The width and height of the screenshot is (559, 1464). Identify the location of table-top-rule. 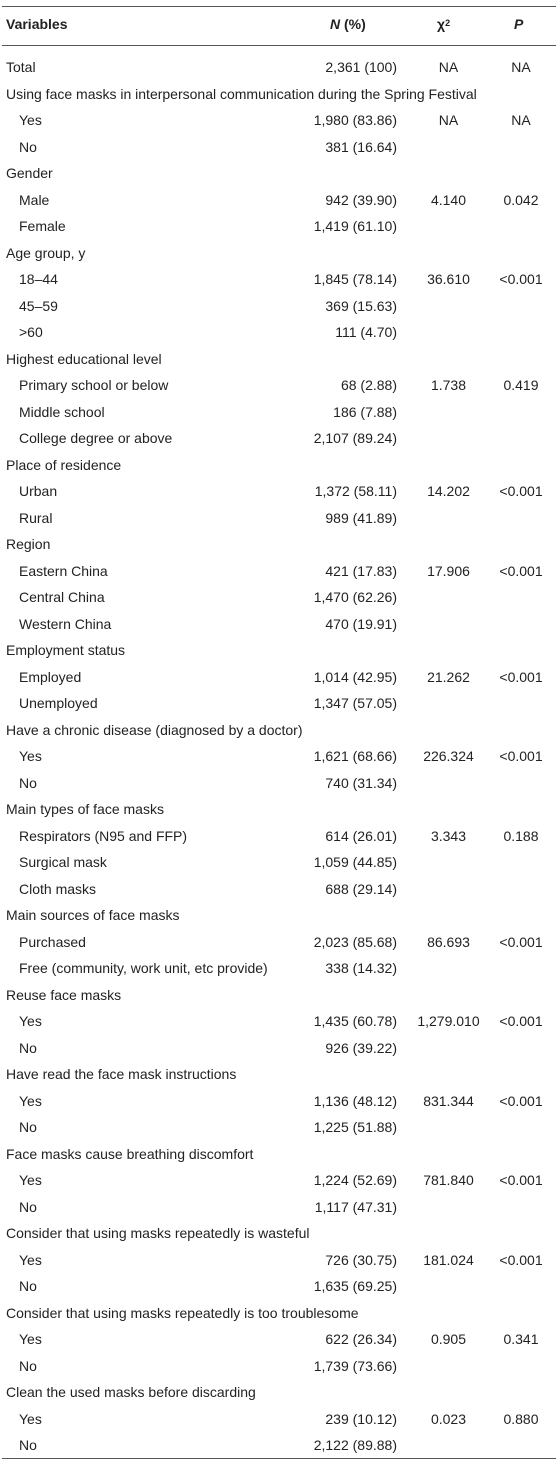
(279, 6).